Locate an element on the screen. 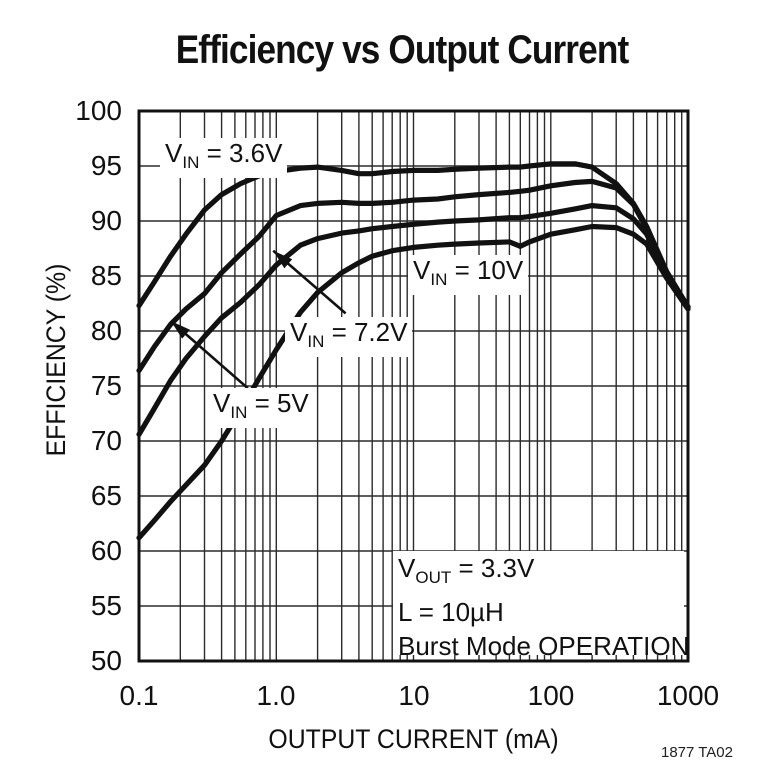  curve-label-vin-7v2: VIN = 7.2V is located at coordinates (349, 337).